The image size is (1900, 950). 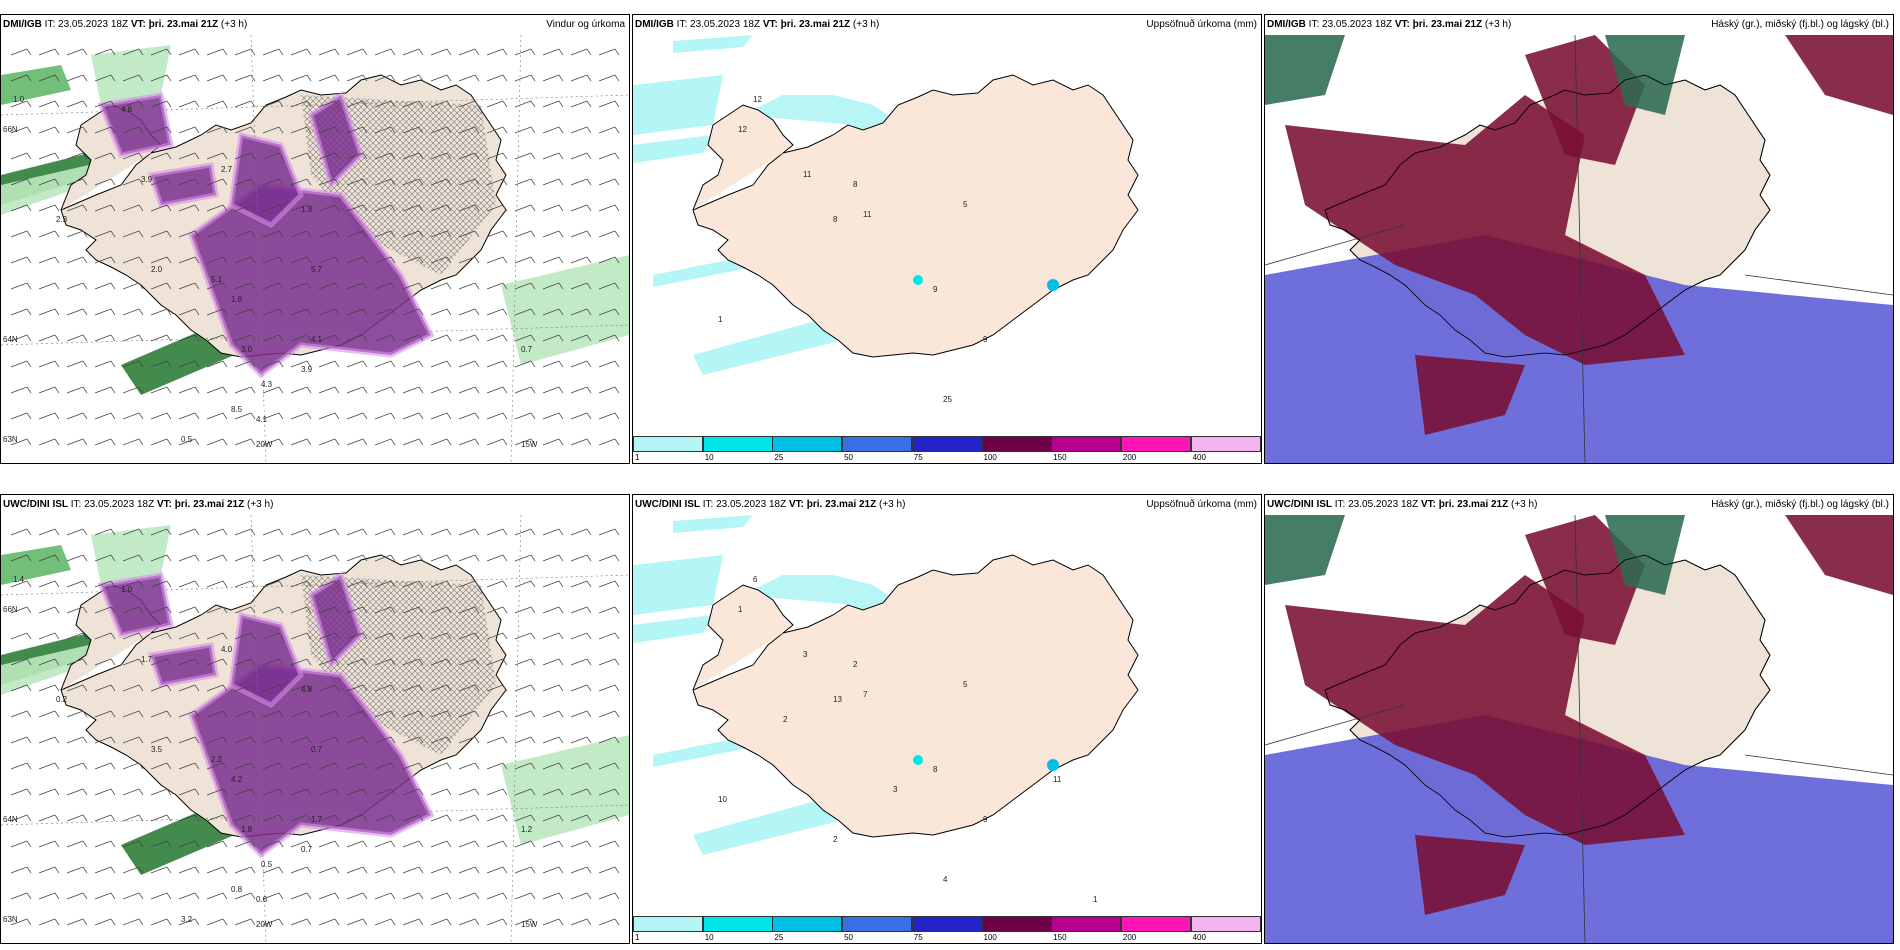 I want to click on axis-label-lon_20w: 20W, so click(x=264, y=924).